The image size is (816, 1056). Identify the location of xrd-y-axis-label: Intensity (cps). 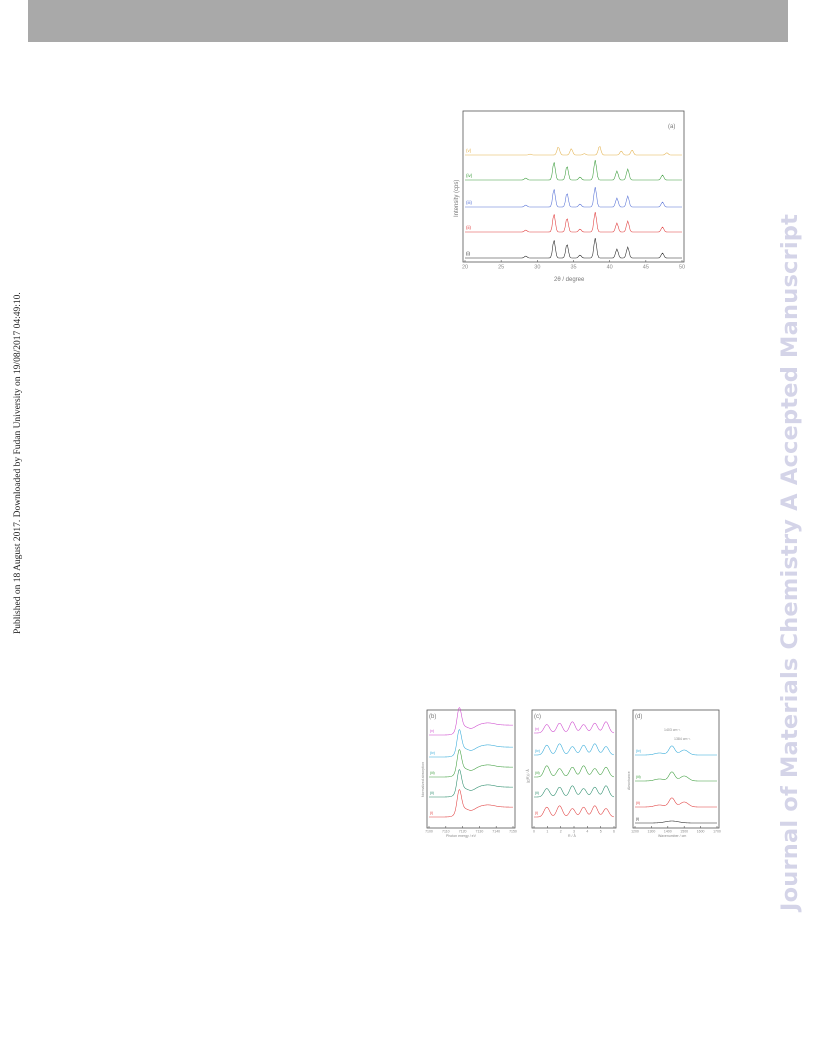
(457, 198).